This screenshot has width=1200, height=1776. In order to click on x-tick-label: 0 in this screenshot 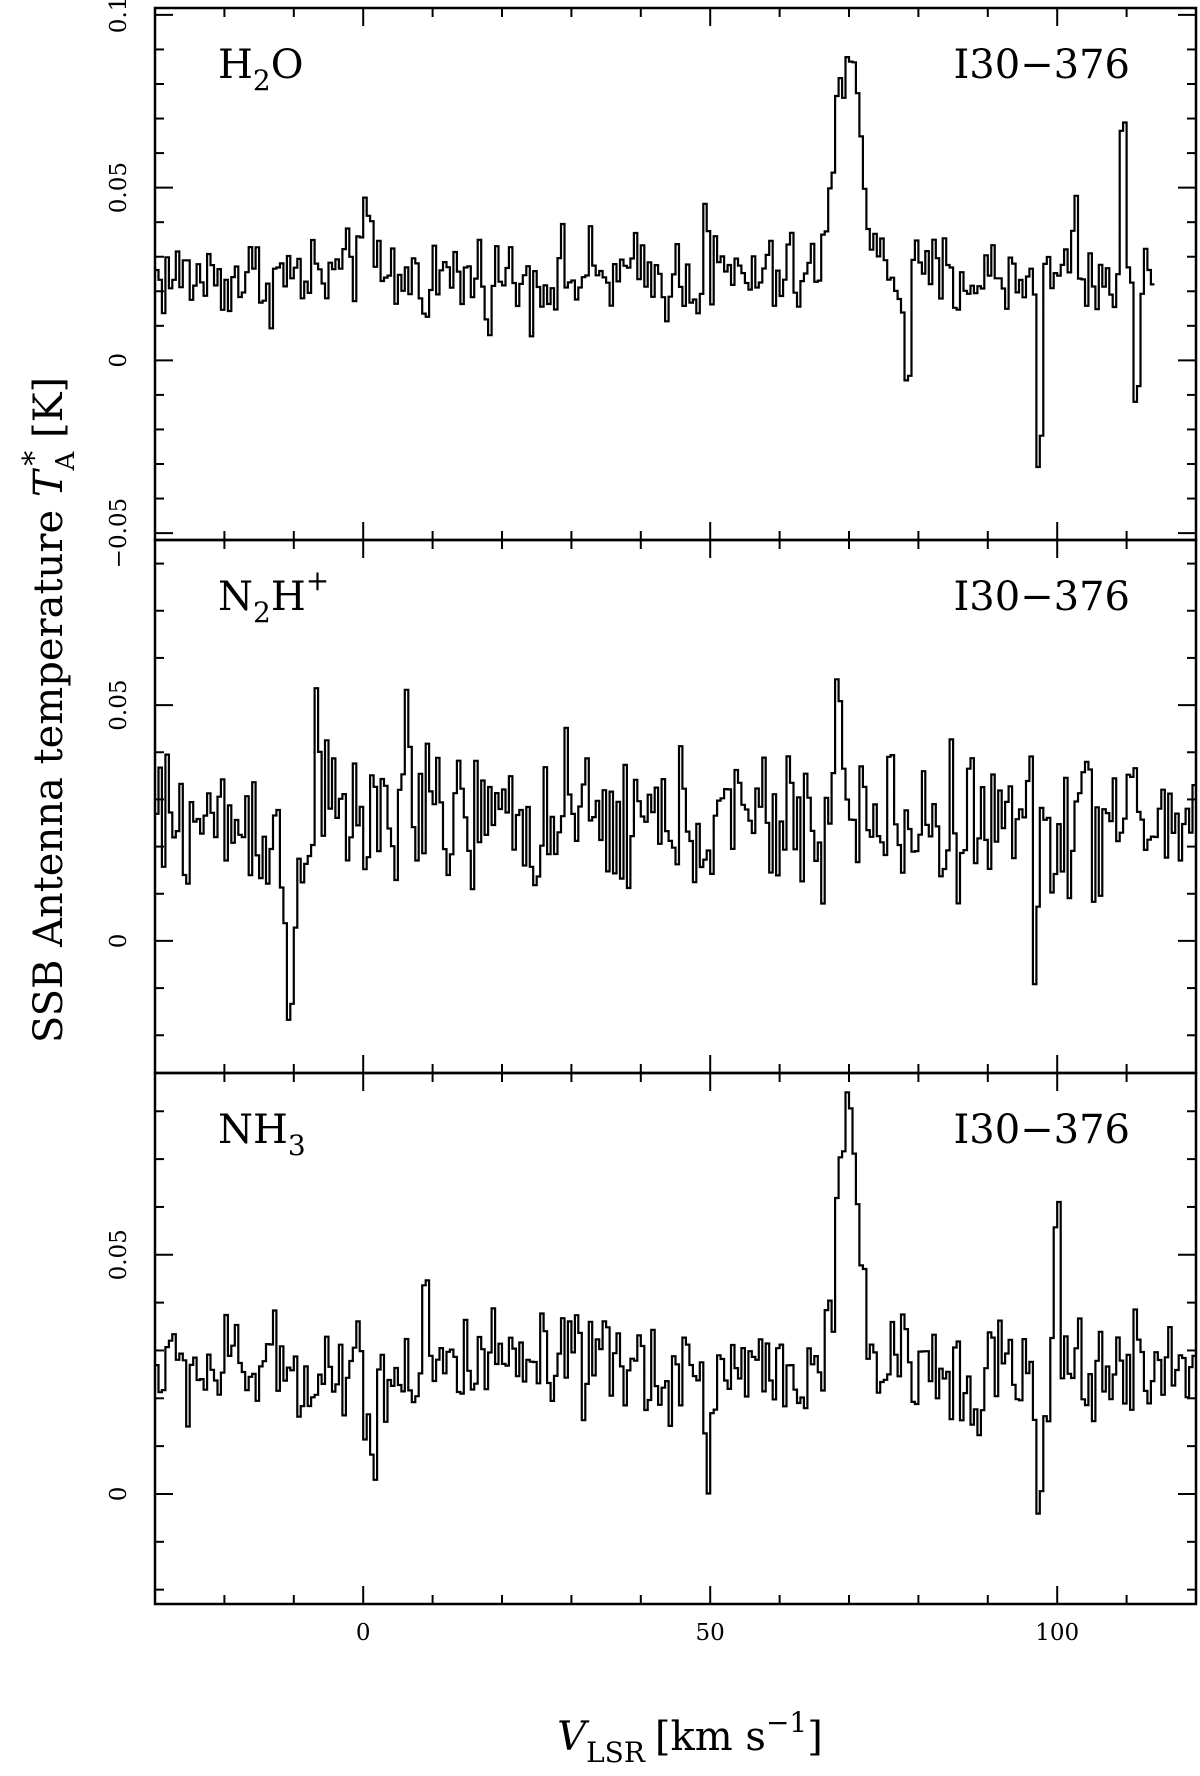, I will do `click(363, 1633)`.